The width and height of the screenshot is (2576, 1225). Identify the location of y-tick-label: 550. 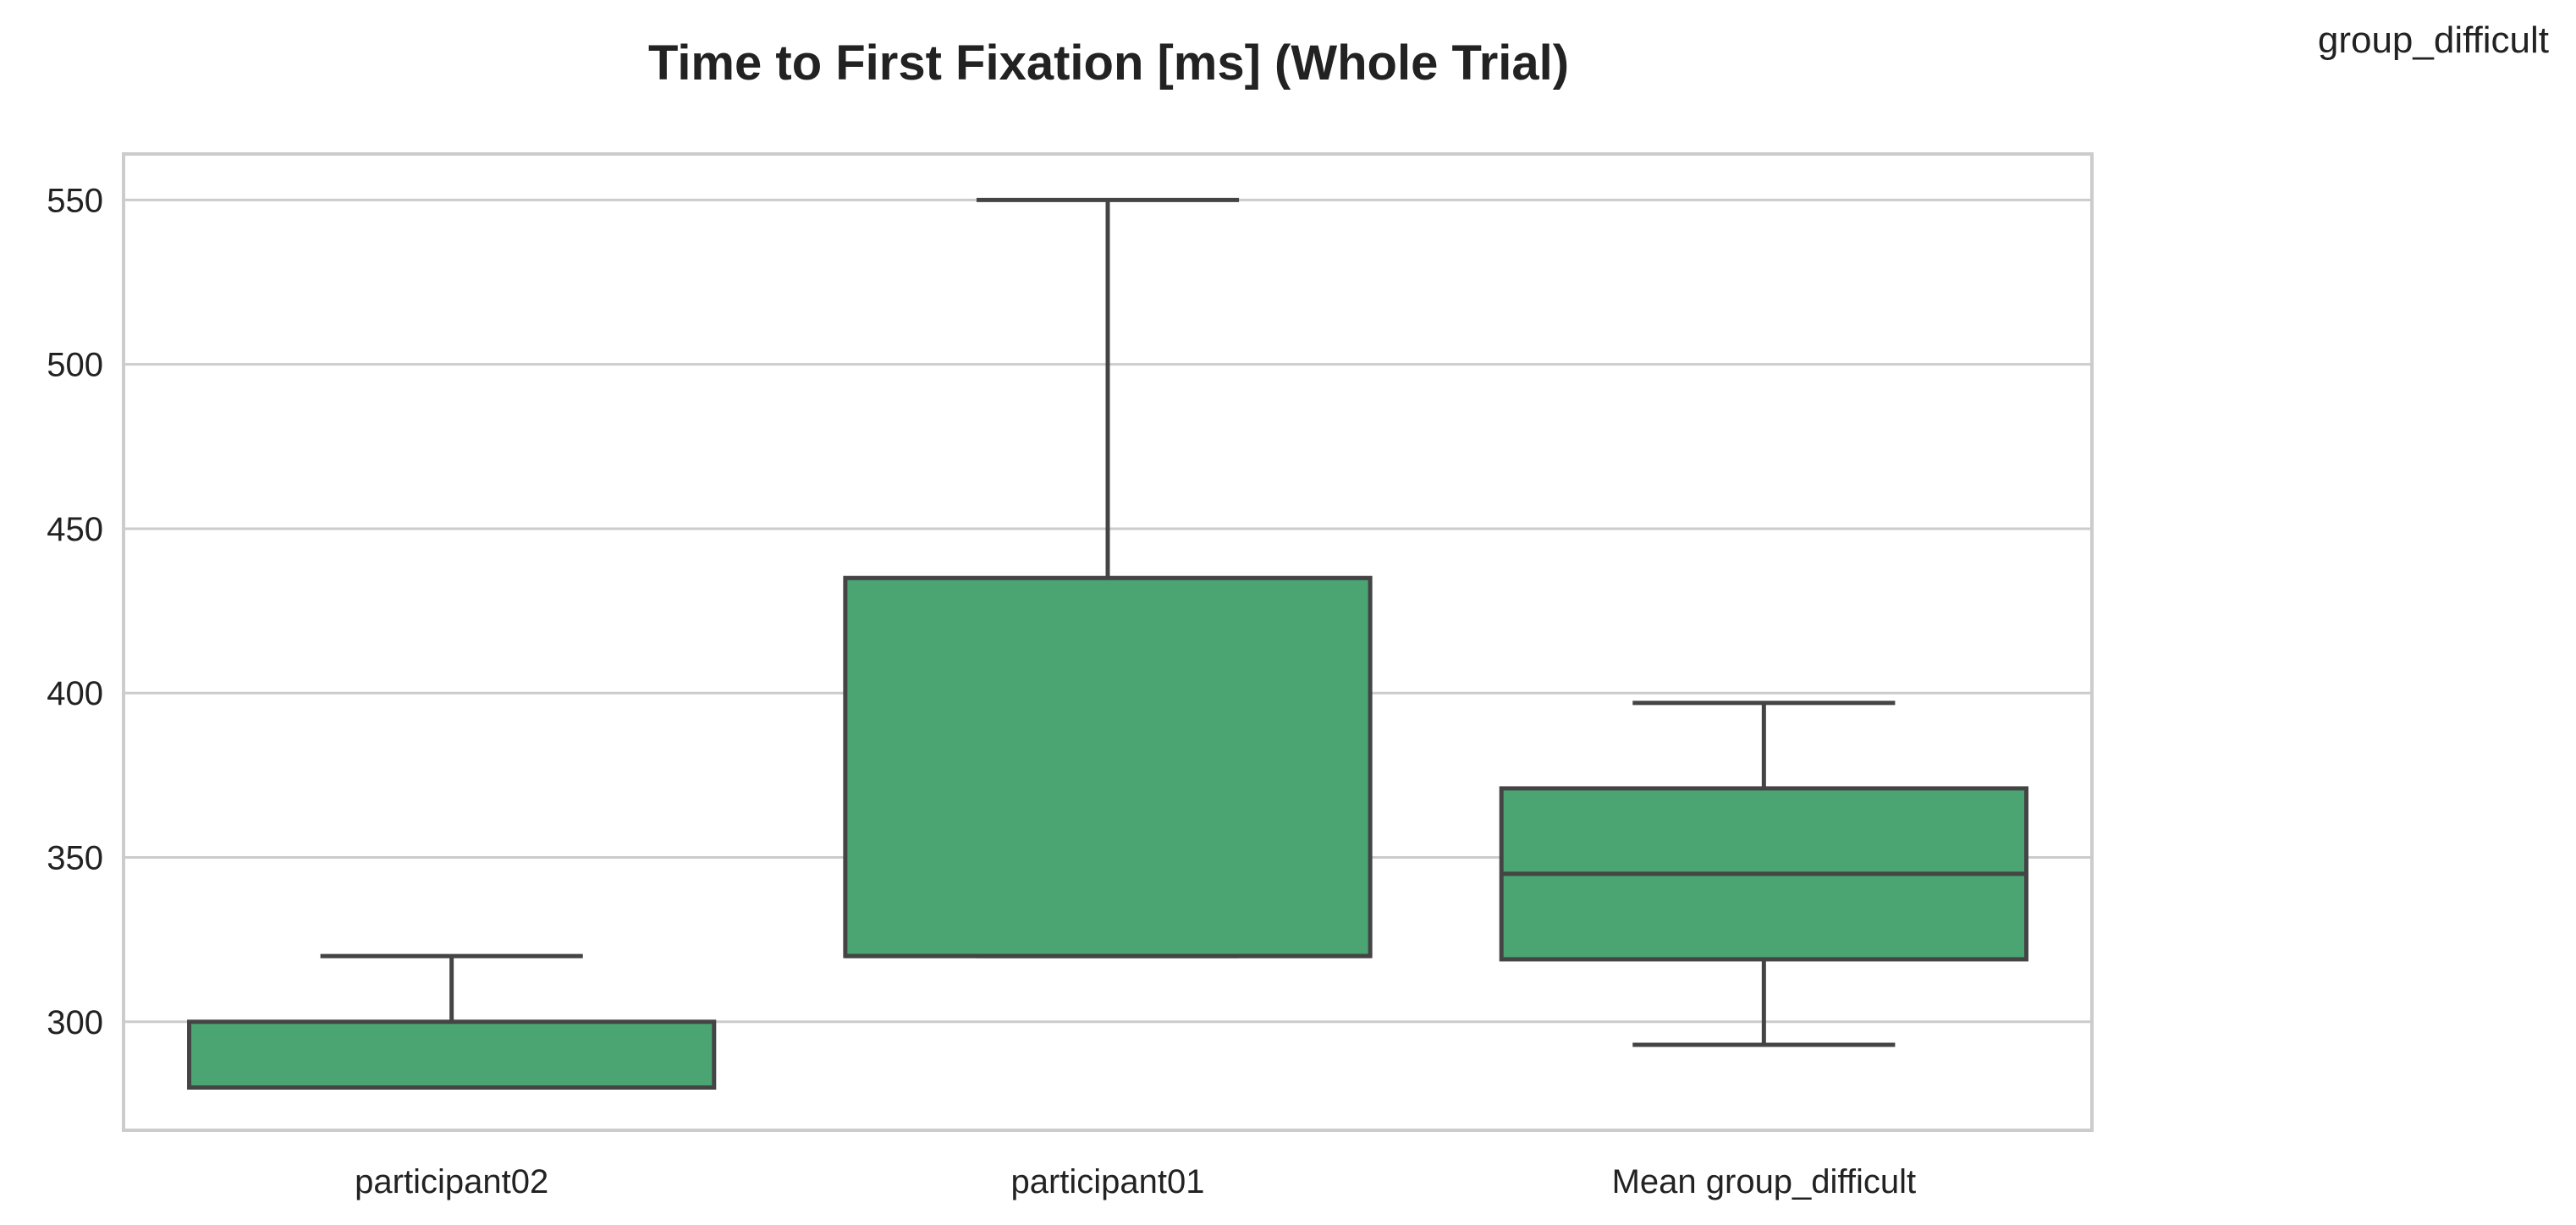
(75, 200).